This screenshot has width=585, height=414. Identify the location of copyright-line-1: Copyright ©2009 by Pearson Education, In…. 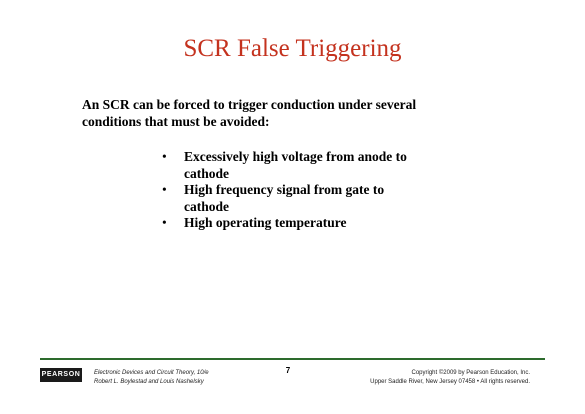
(471, 373).